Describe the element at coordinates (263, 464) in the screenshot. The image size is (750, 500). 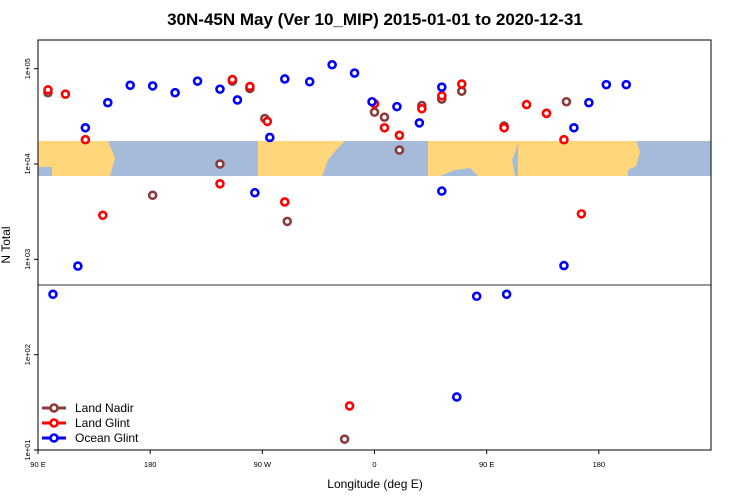
I see `x-tick-label: 90 W` at that location.